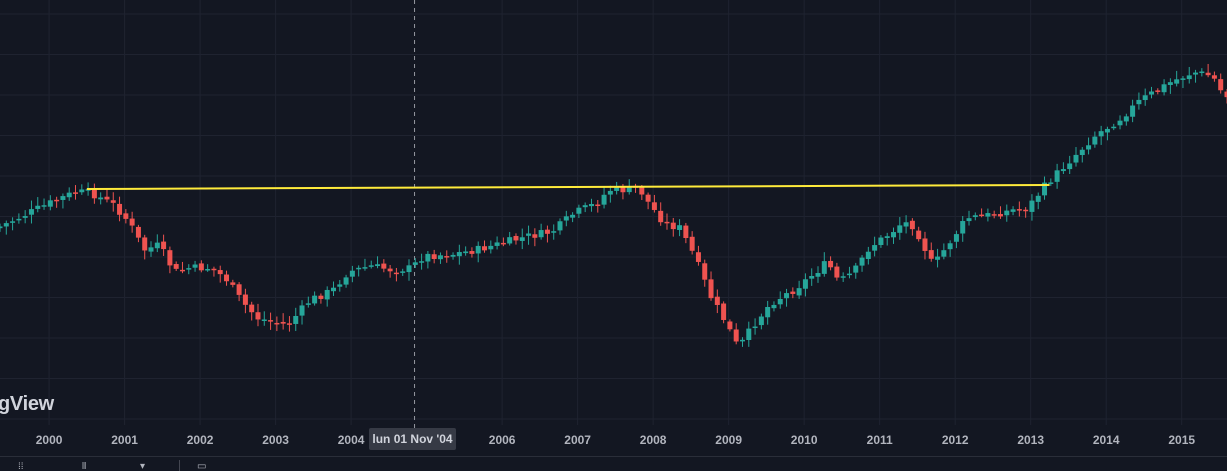 The image size is (1227, 471). I want to click on x-tick-label: 2008, so click(653, 440).